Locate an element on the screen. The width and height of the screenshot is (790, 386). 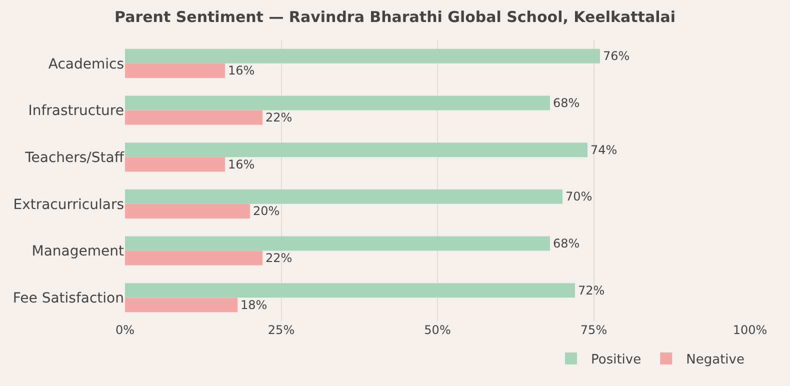
chart-title: Parent Sentiment — Ravindra Bharathi Global School, Keelkattalai is located at coordinates (395, 17).